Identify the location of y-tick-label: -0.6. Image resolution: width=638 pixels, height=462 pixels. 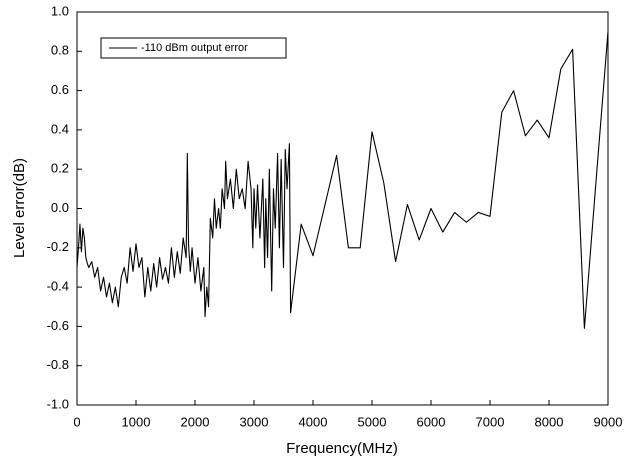
(58, 325).